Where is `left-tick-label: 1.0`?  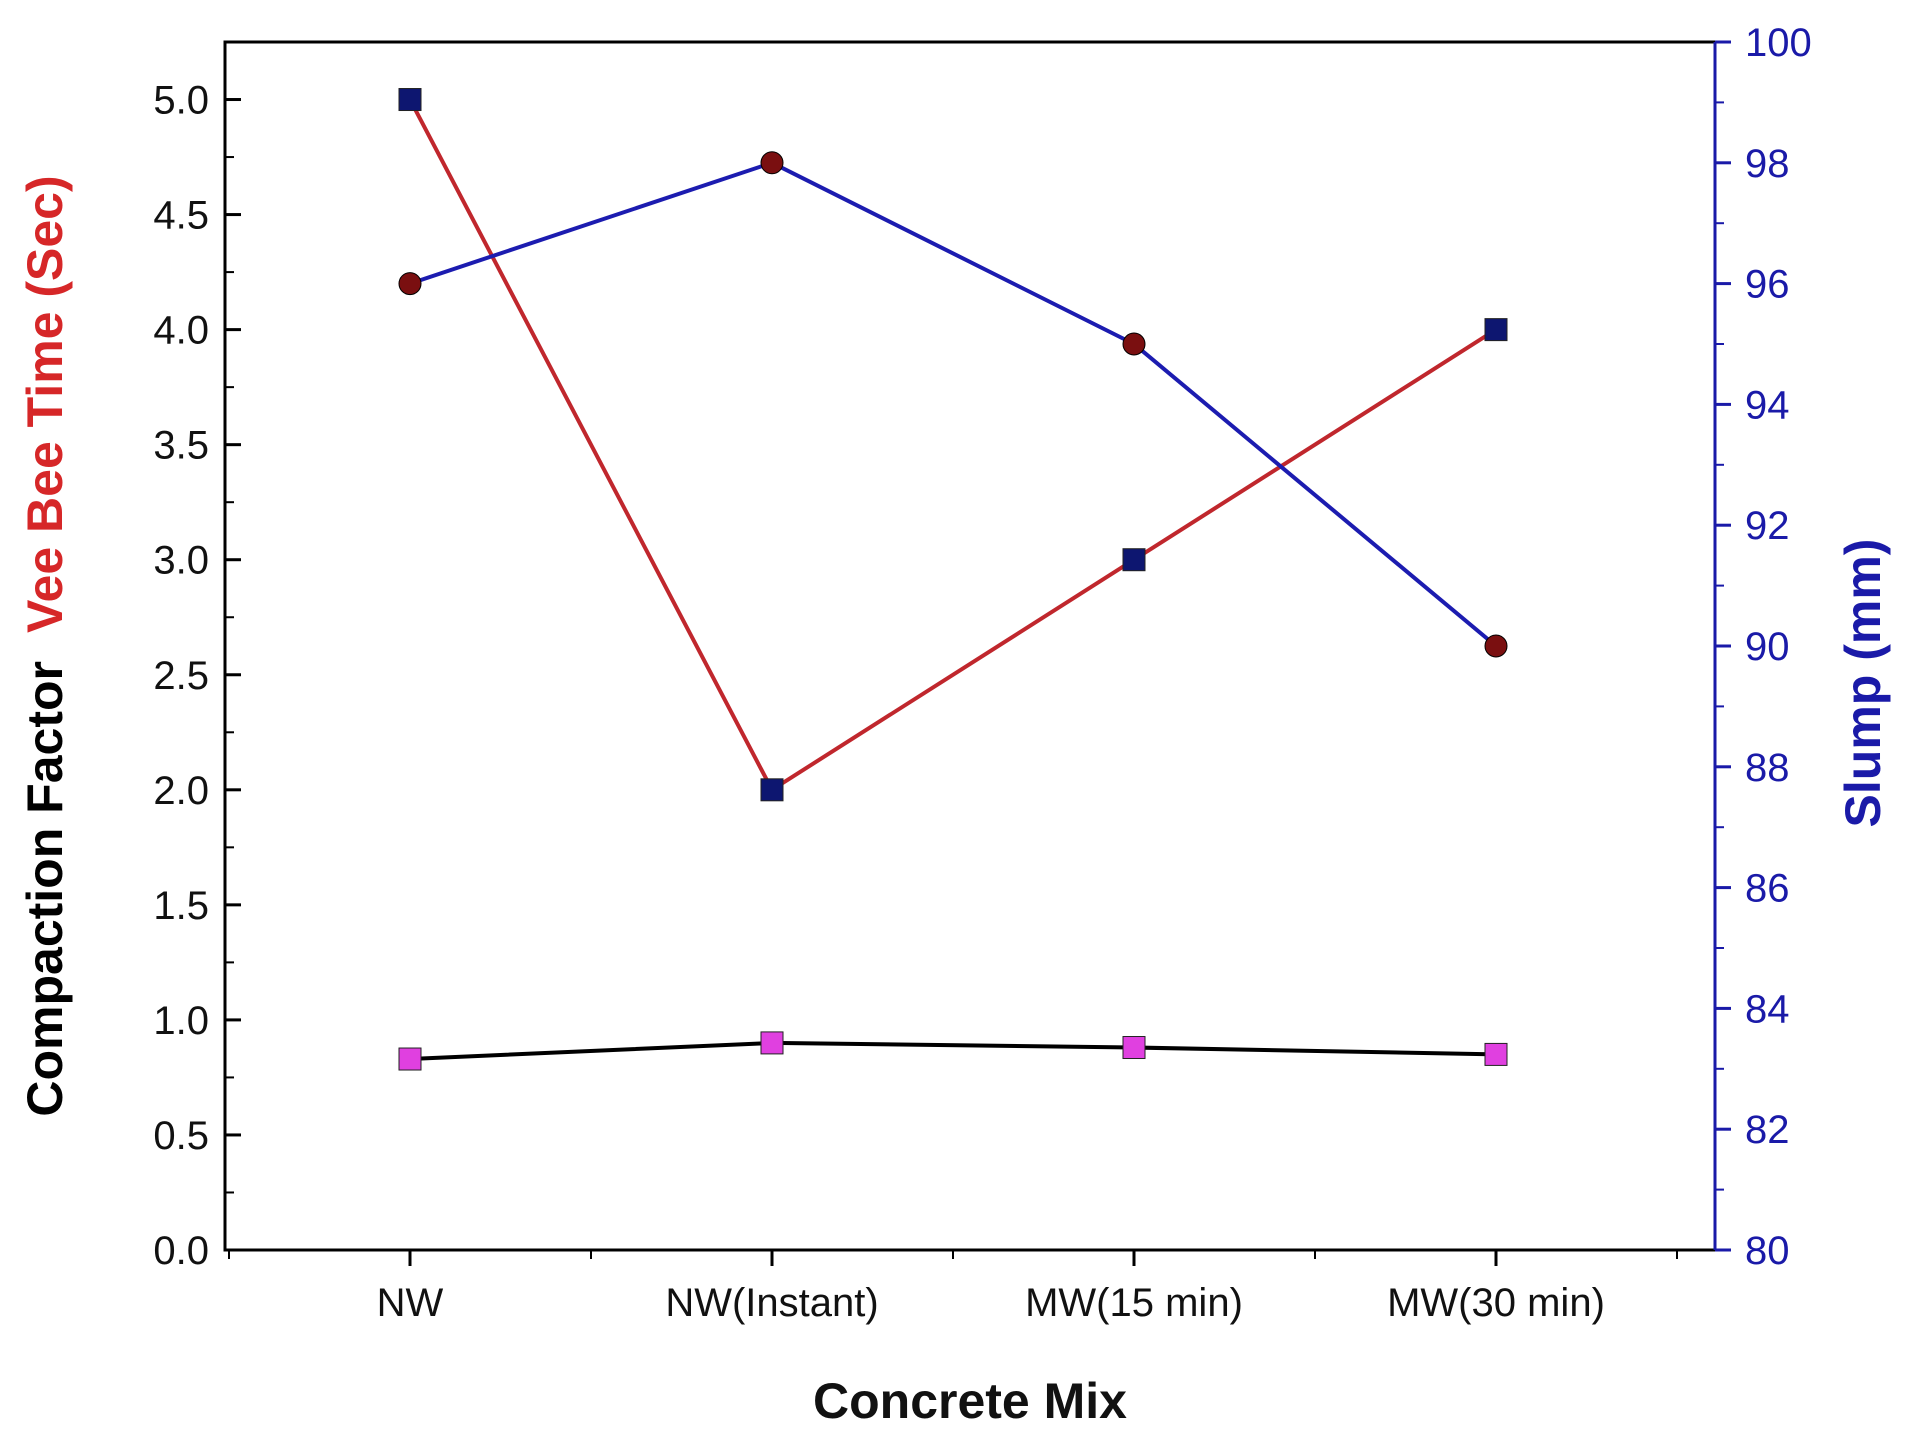
left-tick-label: 1.0 is located at coordinates (181, 1021).